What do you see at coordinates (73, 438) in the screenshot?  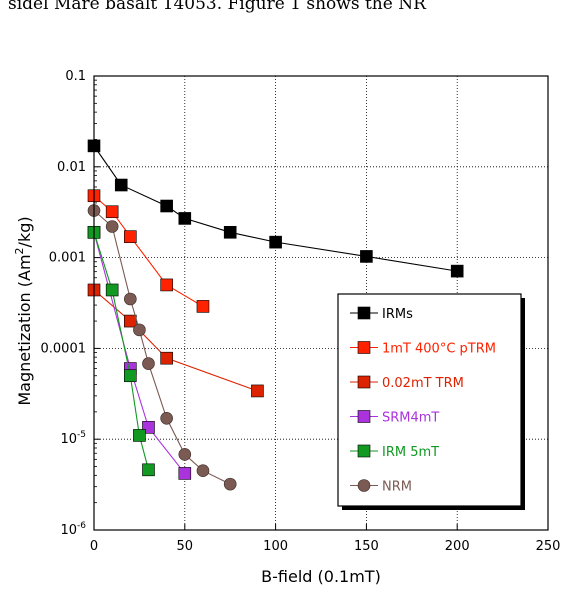 I see `y-tick-label: 10⁻⁵` at bounding box center [73, 438].